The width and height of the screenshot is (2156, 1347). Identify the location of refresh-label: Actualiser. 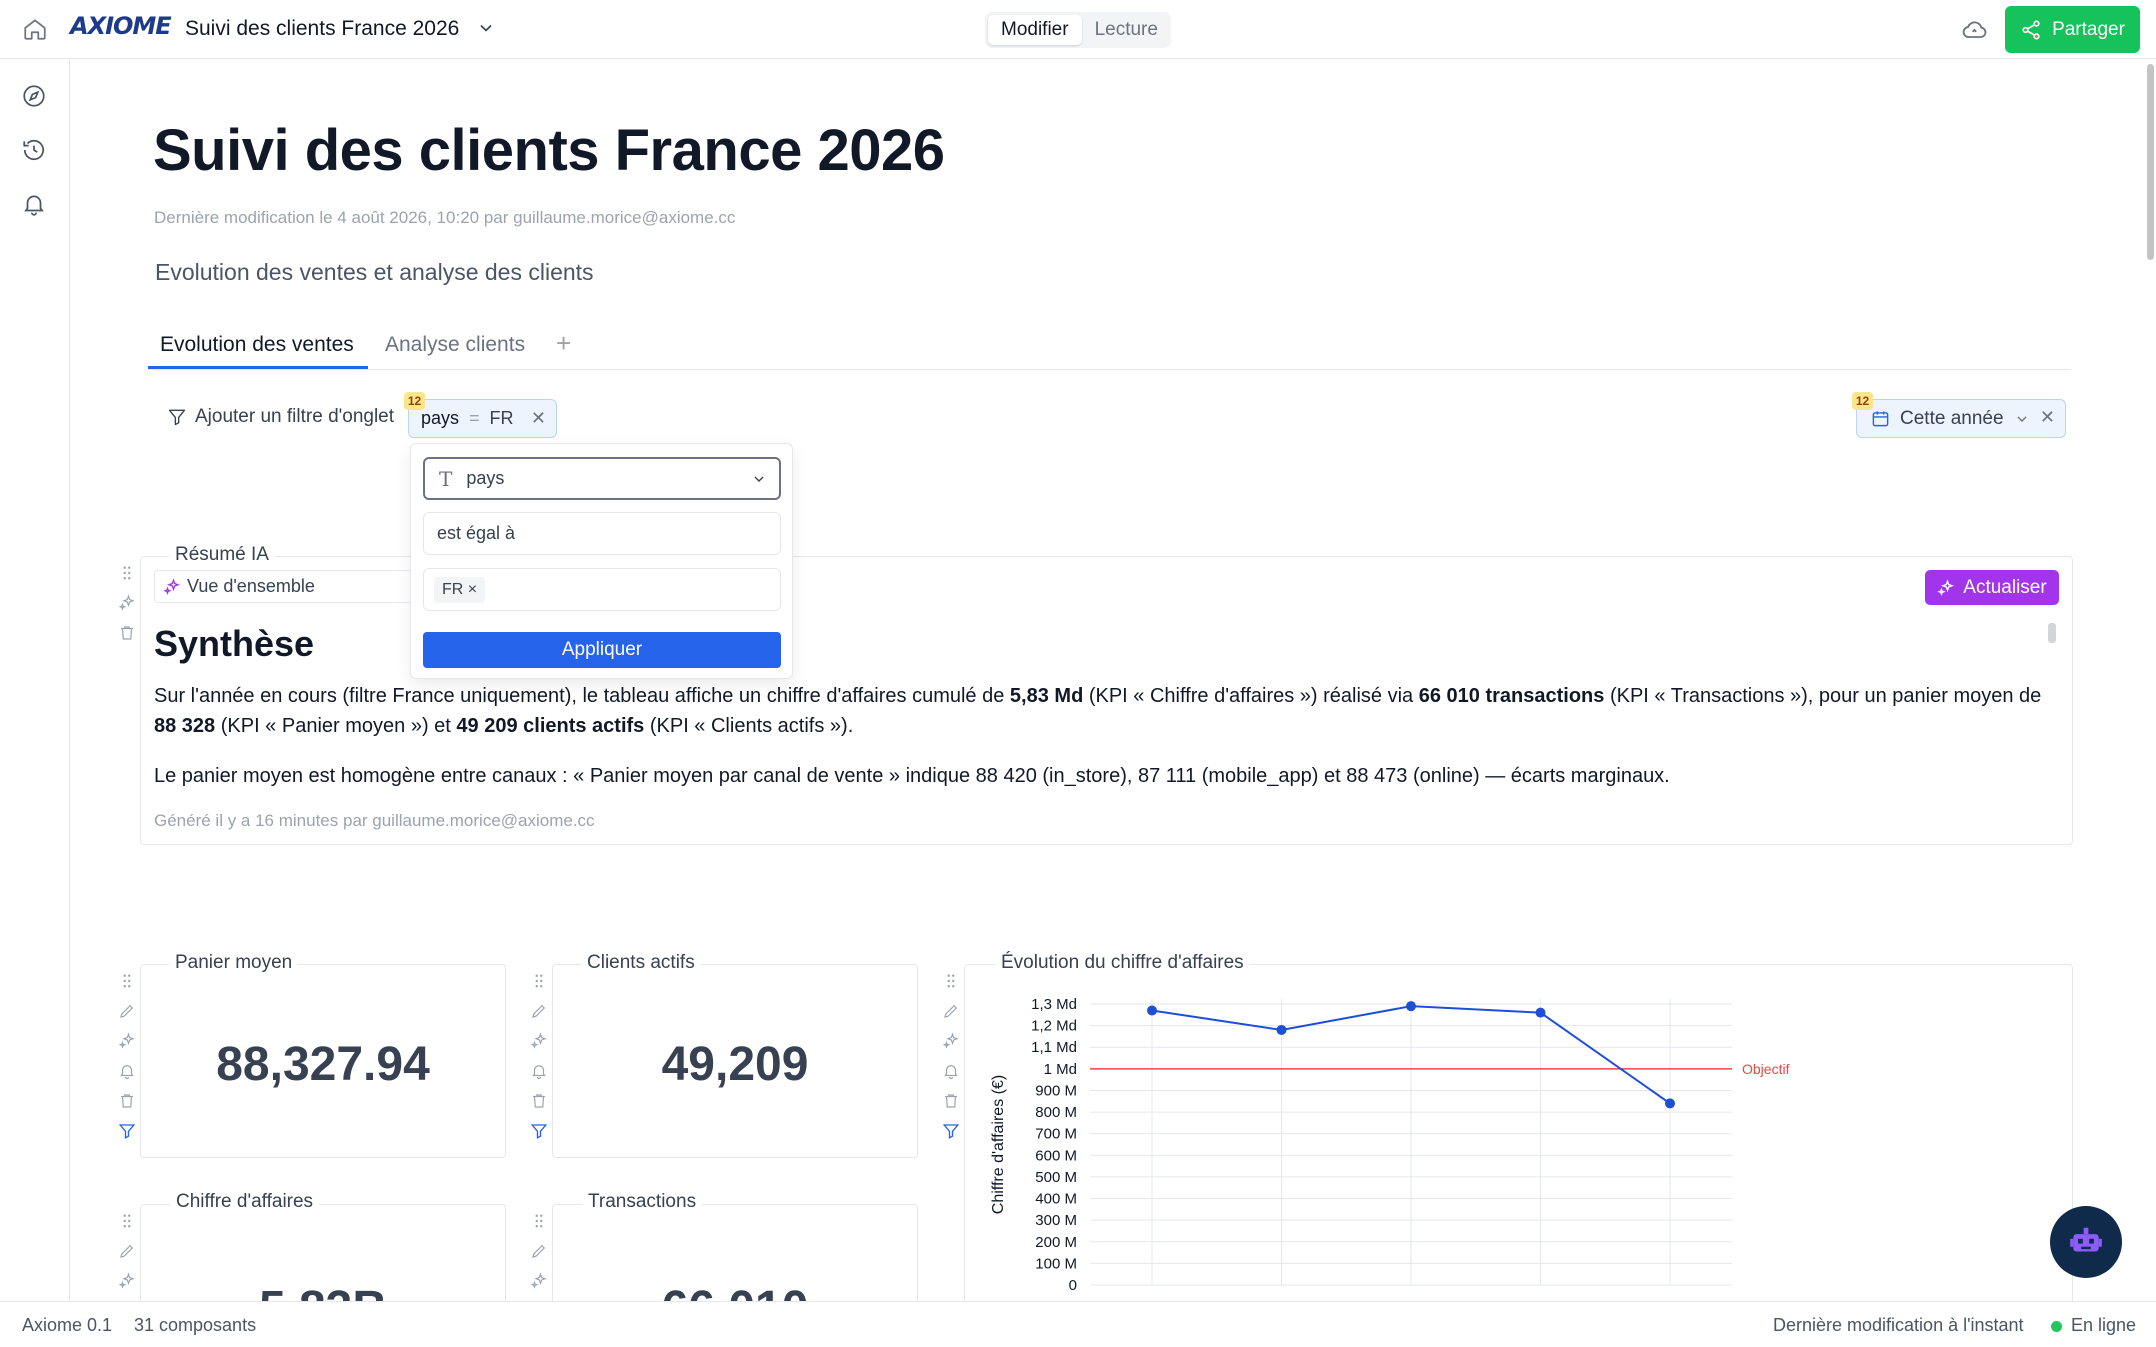
(2005, 587).